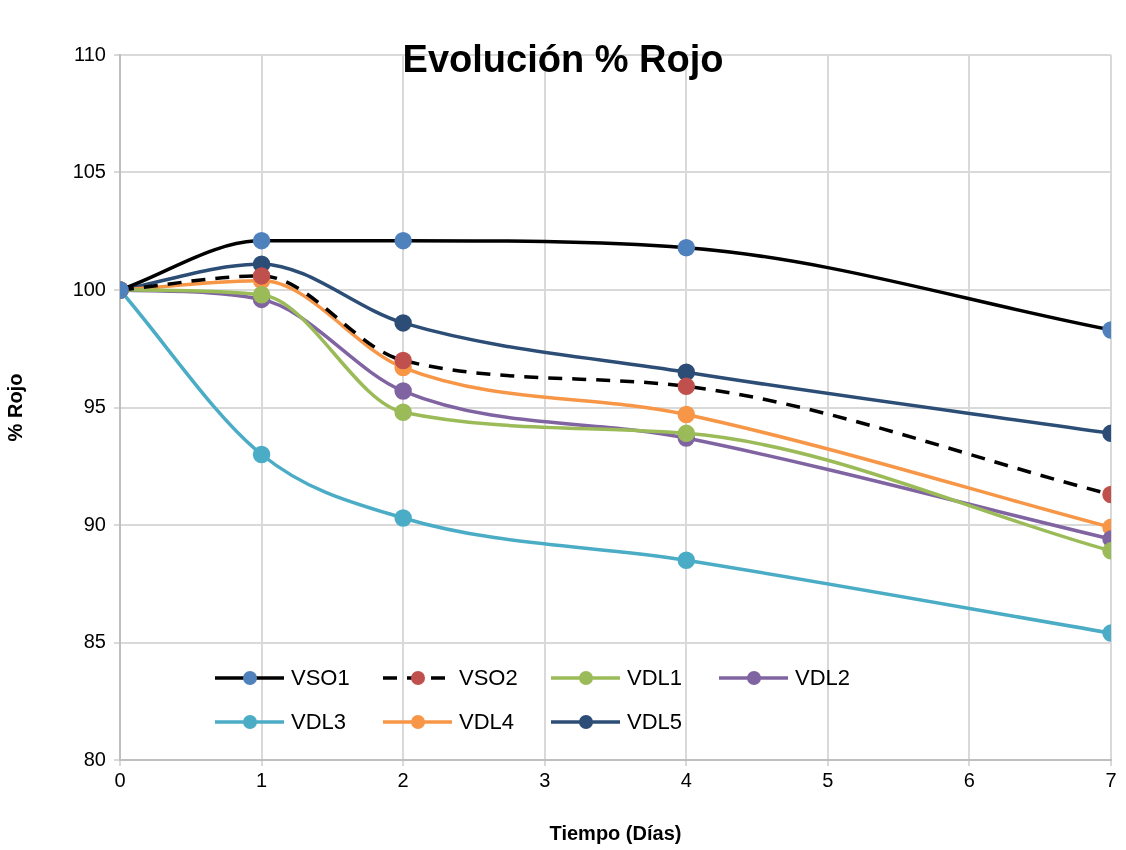 This screenshot has height=850, width=1126. I want to click on legend-label: VDL4, so click(487, 722).